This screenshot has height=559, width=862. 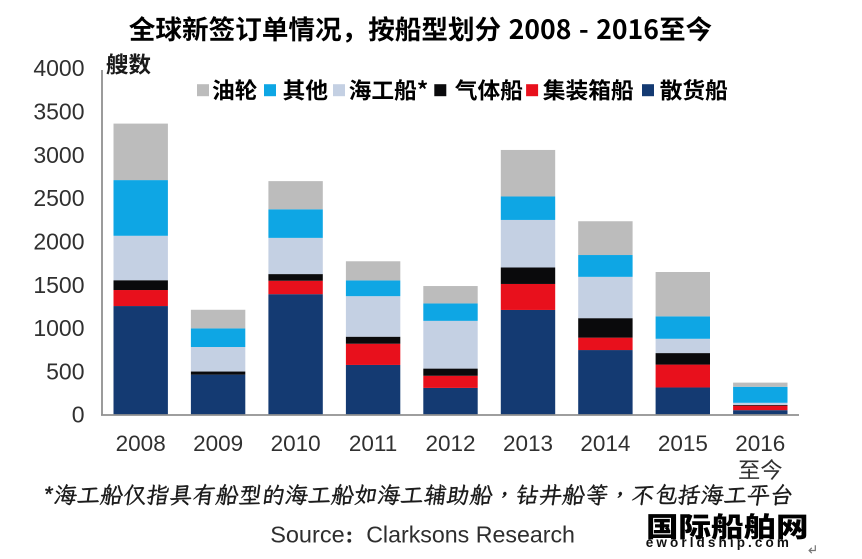 I want to click on svg-text: Source, so click(x=307, y=534).